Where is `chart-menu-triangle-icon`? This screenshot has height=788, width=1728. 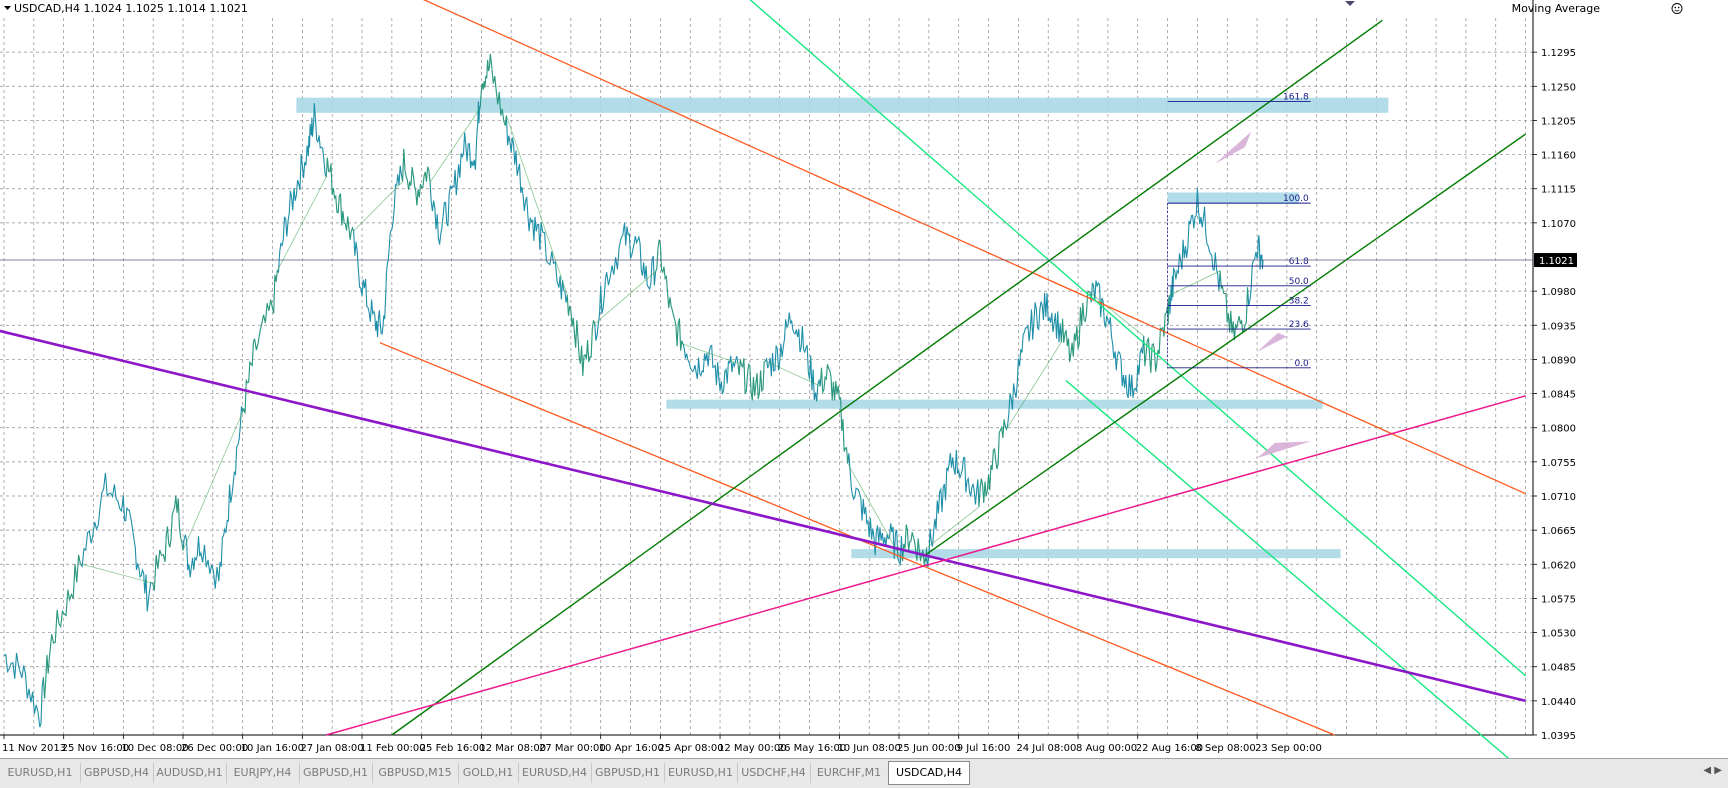
chart-menu-triangle-icon is located at coordinates (7, 8).